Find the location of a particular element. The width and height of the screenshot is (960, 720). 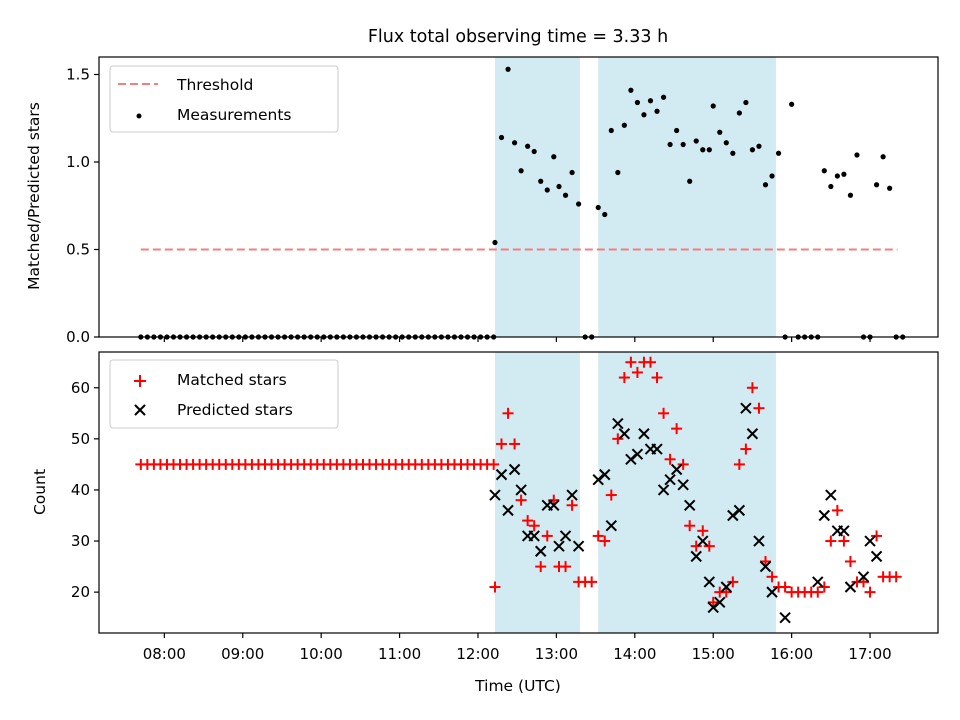

bottom-shaded-intervals is located at coordinates (635, 492).